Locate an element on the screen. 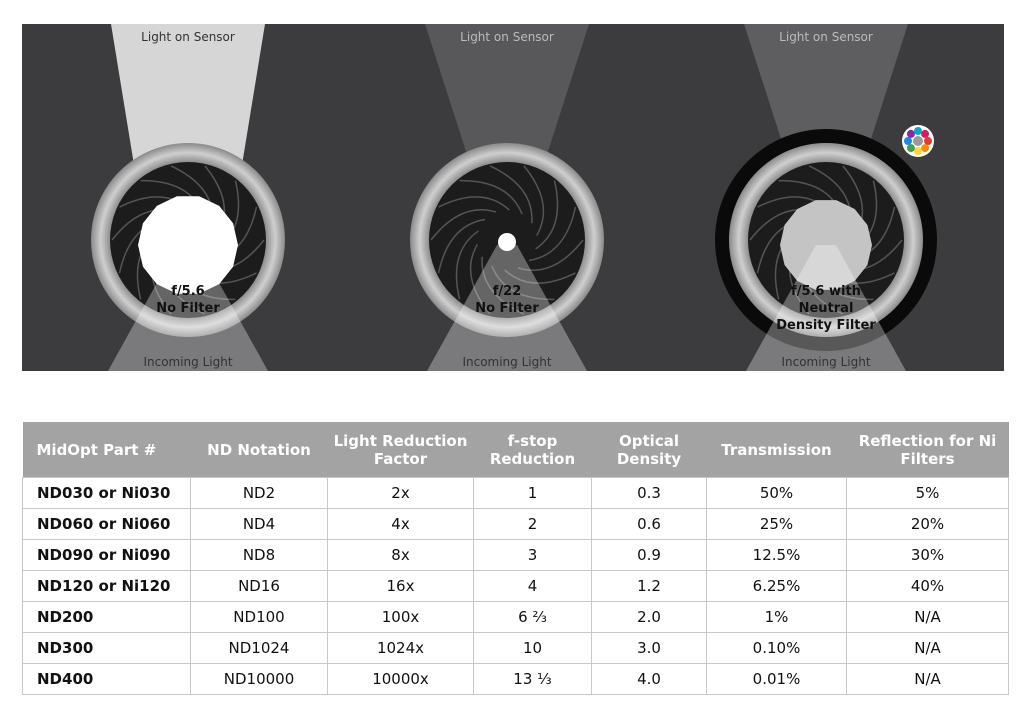 Image resolution: width=1024 pixels, height=719 pixels. table-cell: 8x is located at coordinates (400, 555).